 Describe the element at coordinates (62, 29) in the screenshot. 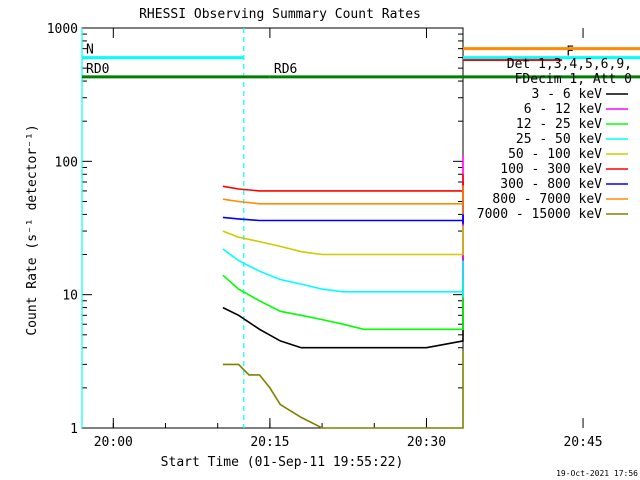

I see `y-tick-label: 1000` at that location.